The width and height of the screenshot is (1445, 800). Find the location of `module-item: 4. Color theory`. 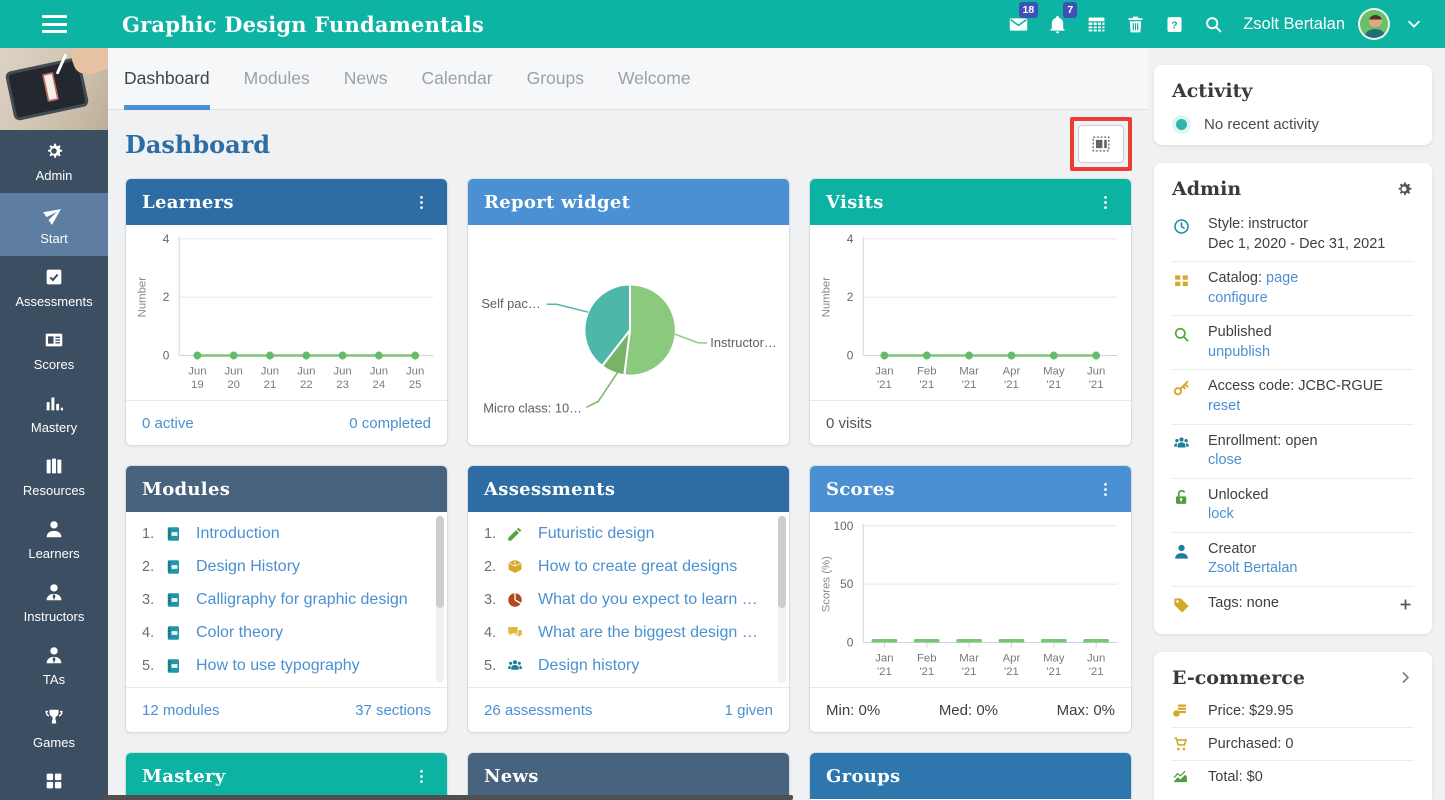

module-item: 4. Color theory is located at coordinates (213, 632).